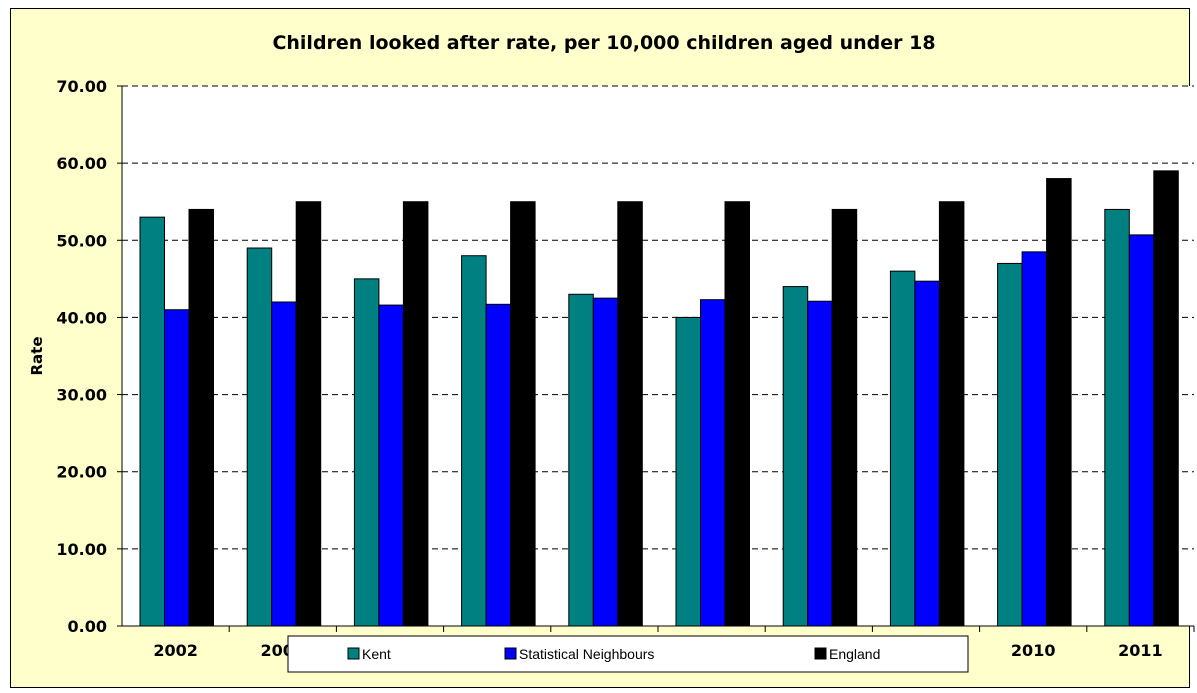 The height and width of the screenshot is (693, 1197). Describe the element at coordinates (175, 650) in the screenshot. I see `x-tick-label: 2002` at that location.